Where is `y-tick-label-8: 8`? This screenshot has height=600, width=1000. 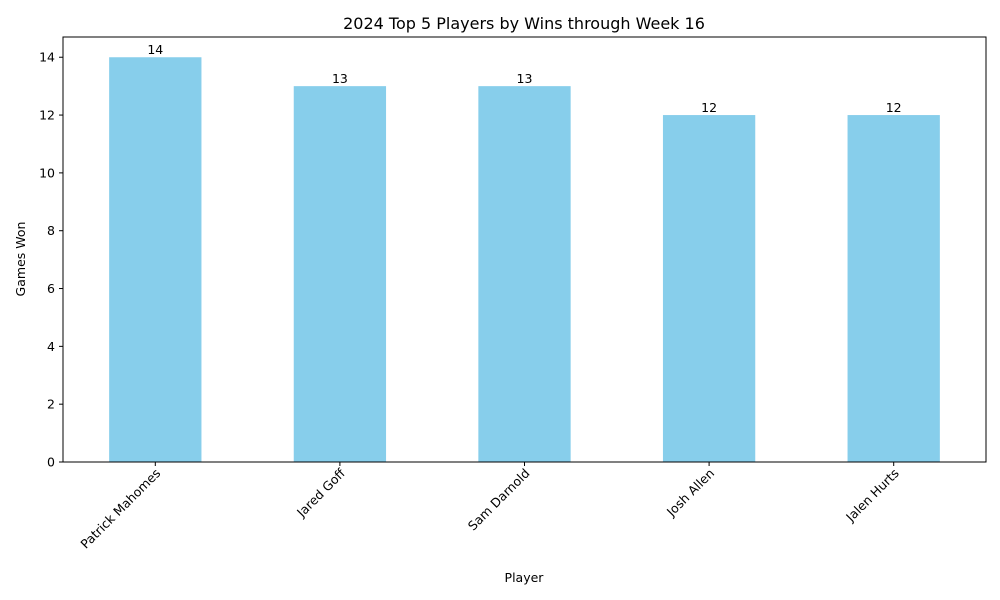
y-tick-label-8: 8 is located at coordinates (51, 230).